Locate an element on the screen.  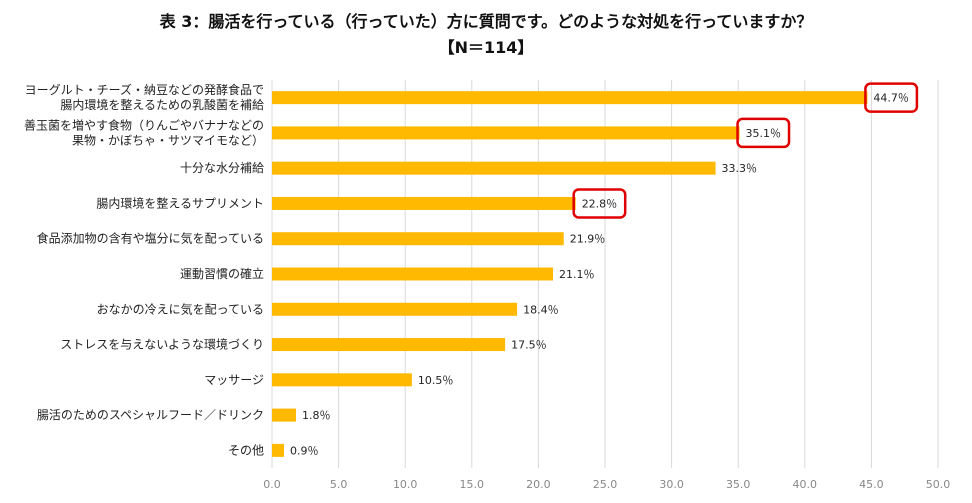
category-label: マッサージ is located at coordinates (234, 380).